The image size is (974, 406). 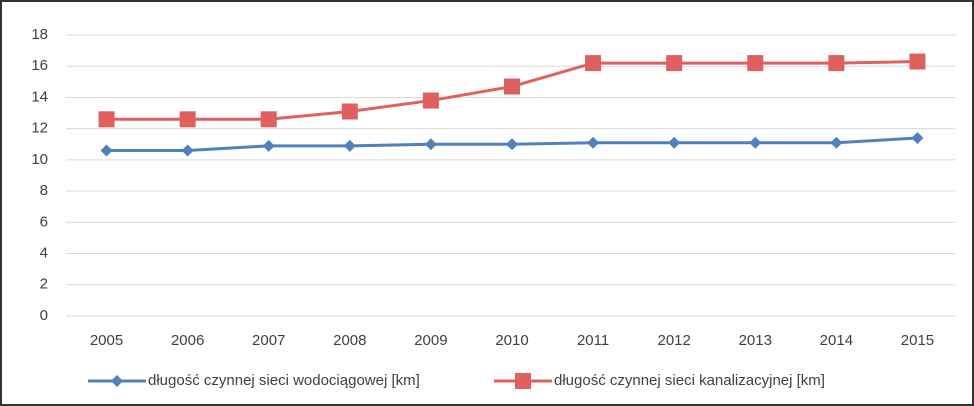 I want to click on y-tick-label: 2, so click(x=44, y=284).